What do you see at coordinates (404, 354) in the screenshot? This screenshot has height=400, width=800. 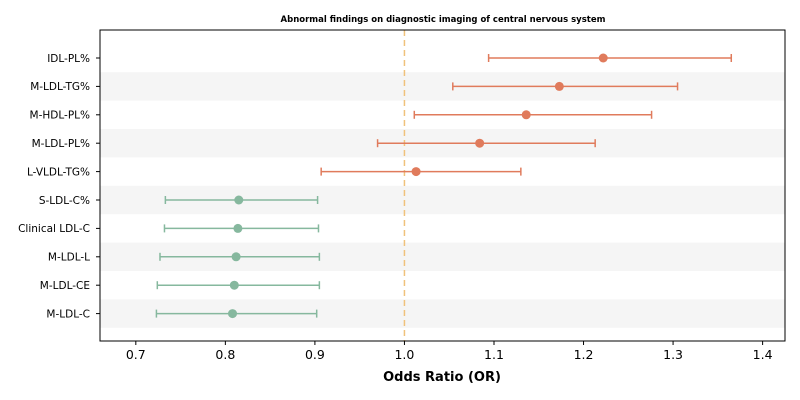 I see `x-tick-label: 1.0` at bounding box center [404, 354].